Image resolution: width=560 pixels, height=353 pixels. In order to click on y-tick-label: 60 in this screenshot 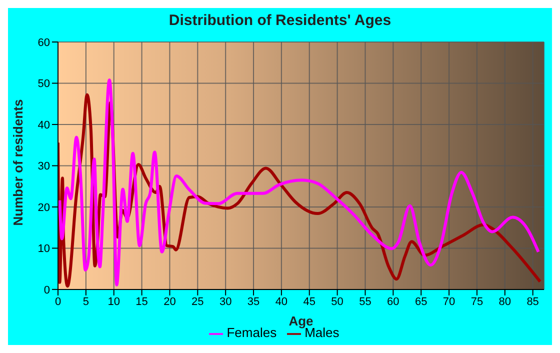, I will do `click(44, 42)`.